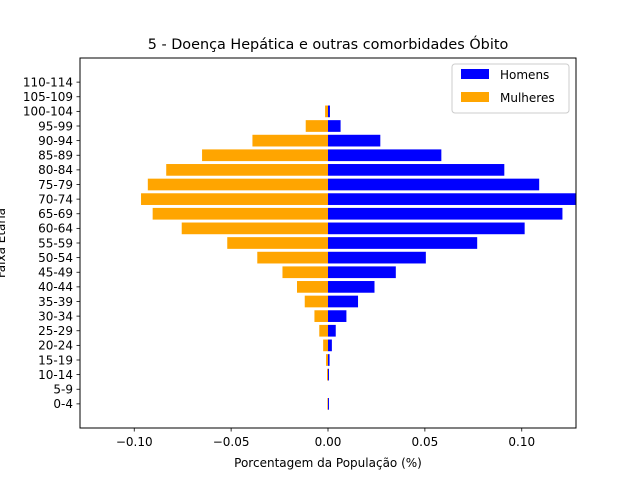 The height and width of the screenshot is (480, 640). Describe the element at coordinates (55, 229) in the screenshot. I see `y-tick-label: 60-64` at that location.